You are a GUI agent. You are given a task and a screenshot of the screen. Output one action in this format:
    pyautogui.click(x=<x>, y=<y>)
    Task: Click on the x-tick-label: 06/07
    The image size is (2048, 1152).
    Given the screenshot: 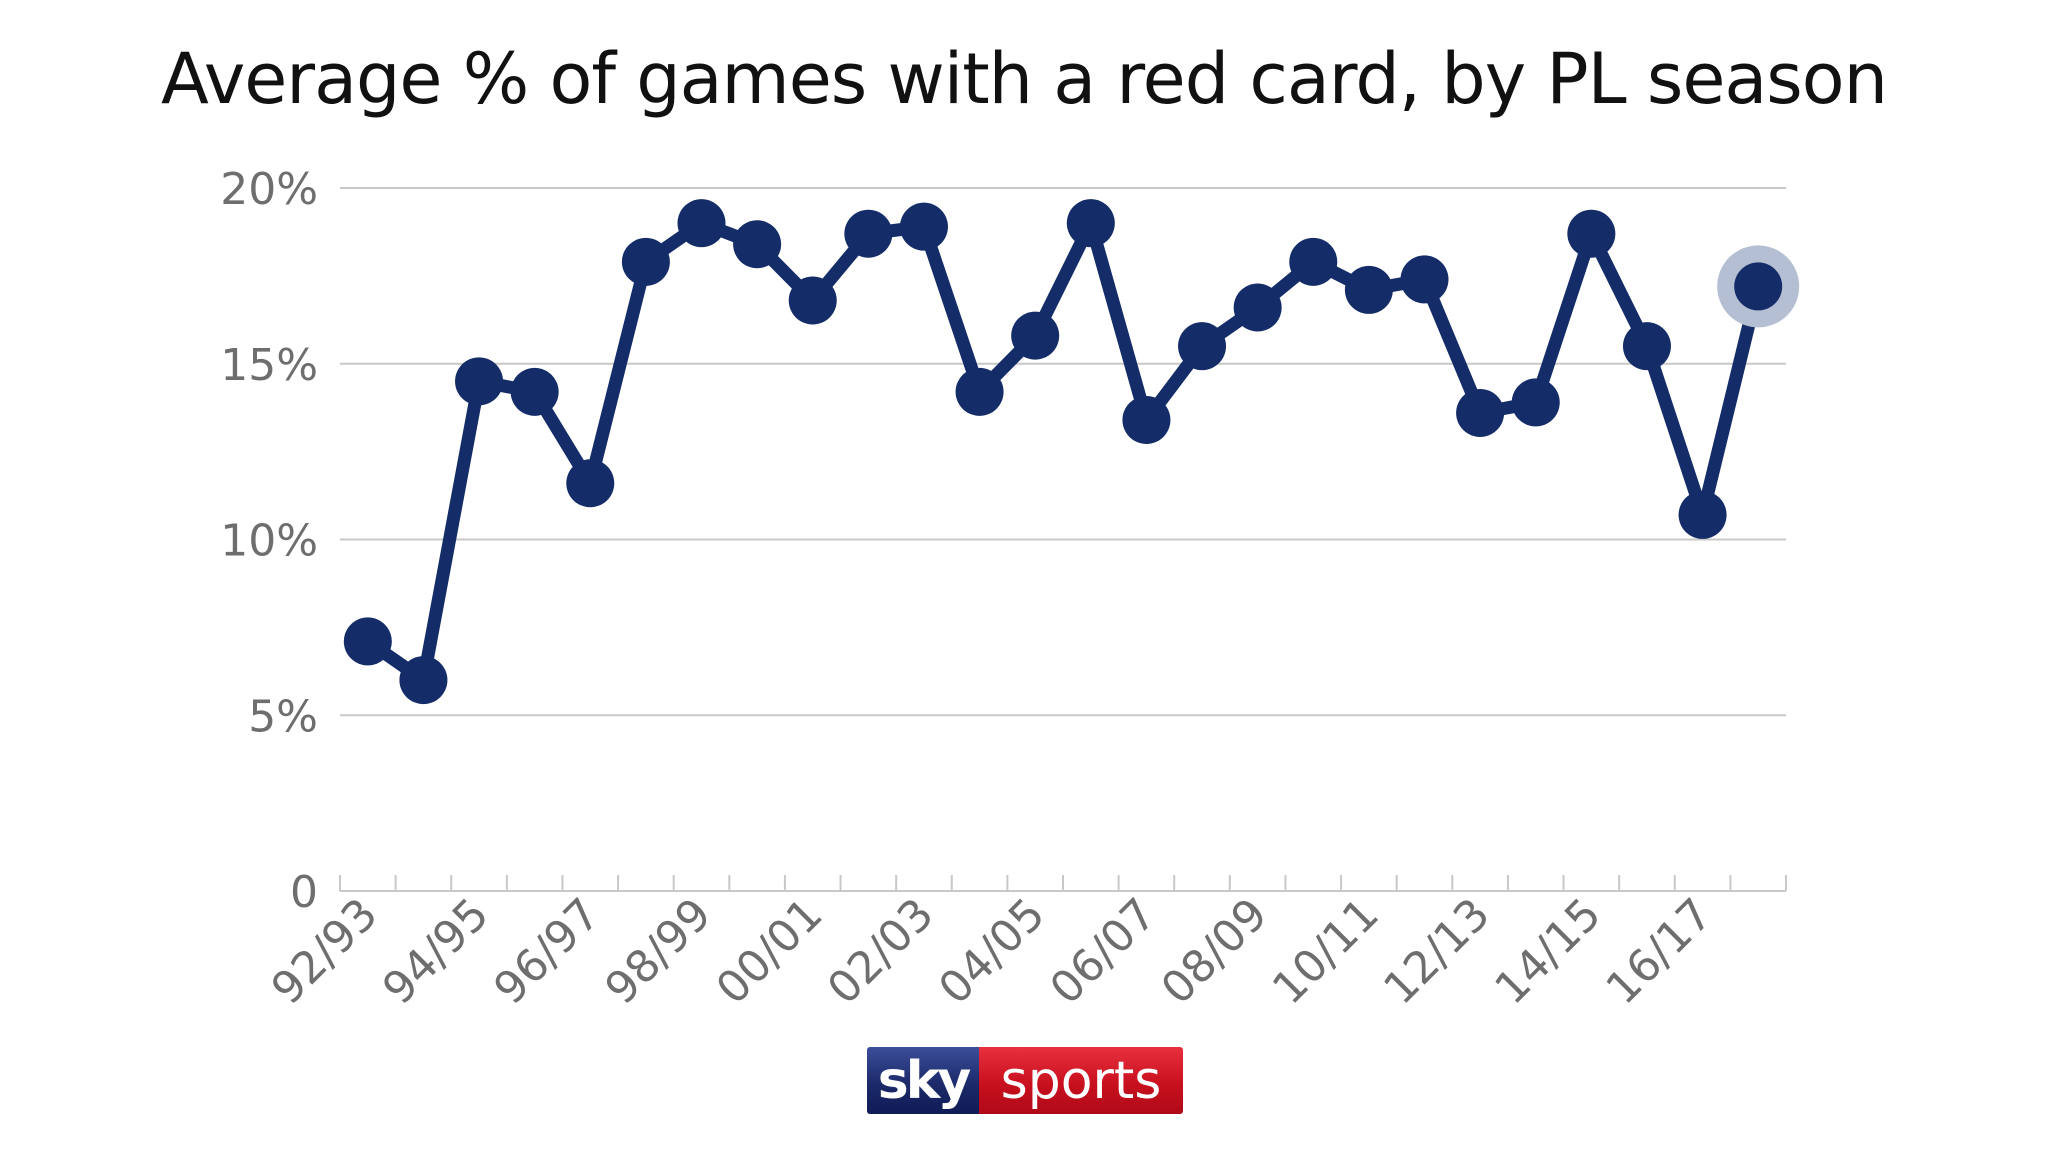 What is the action you would take?
    pyautogui.click(x=1103, y=952)
    